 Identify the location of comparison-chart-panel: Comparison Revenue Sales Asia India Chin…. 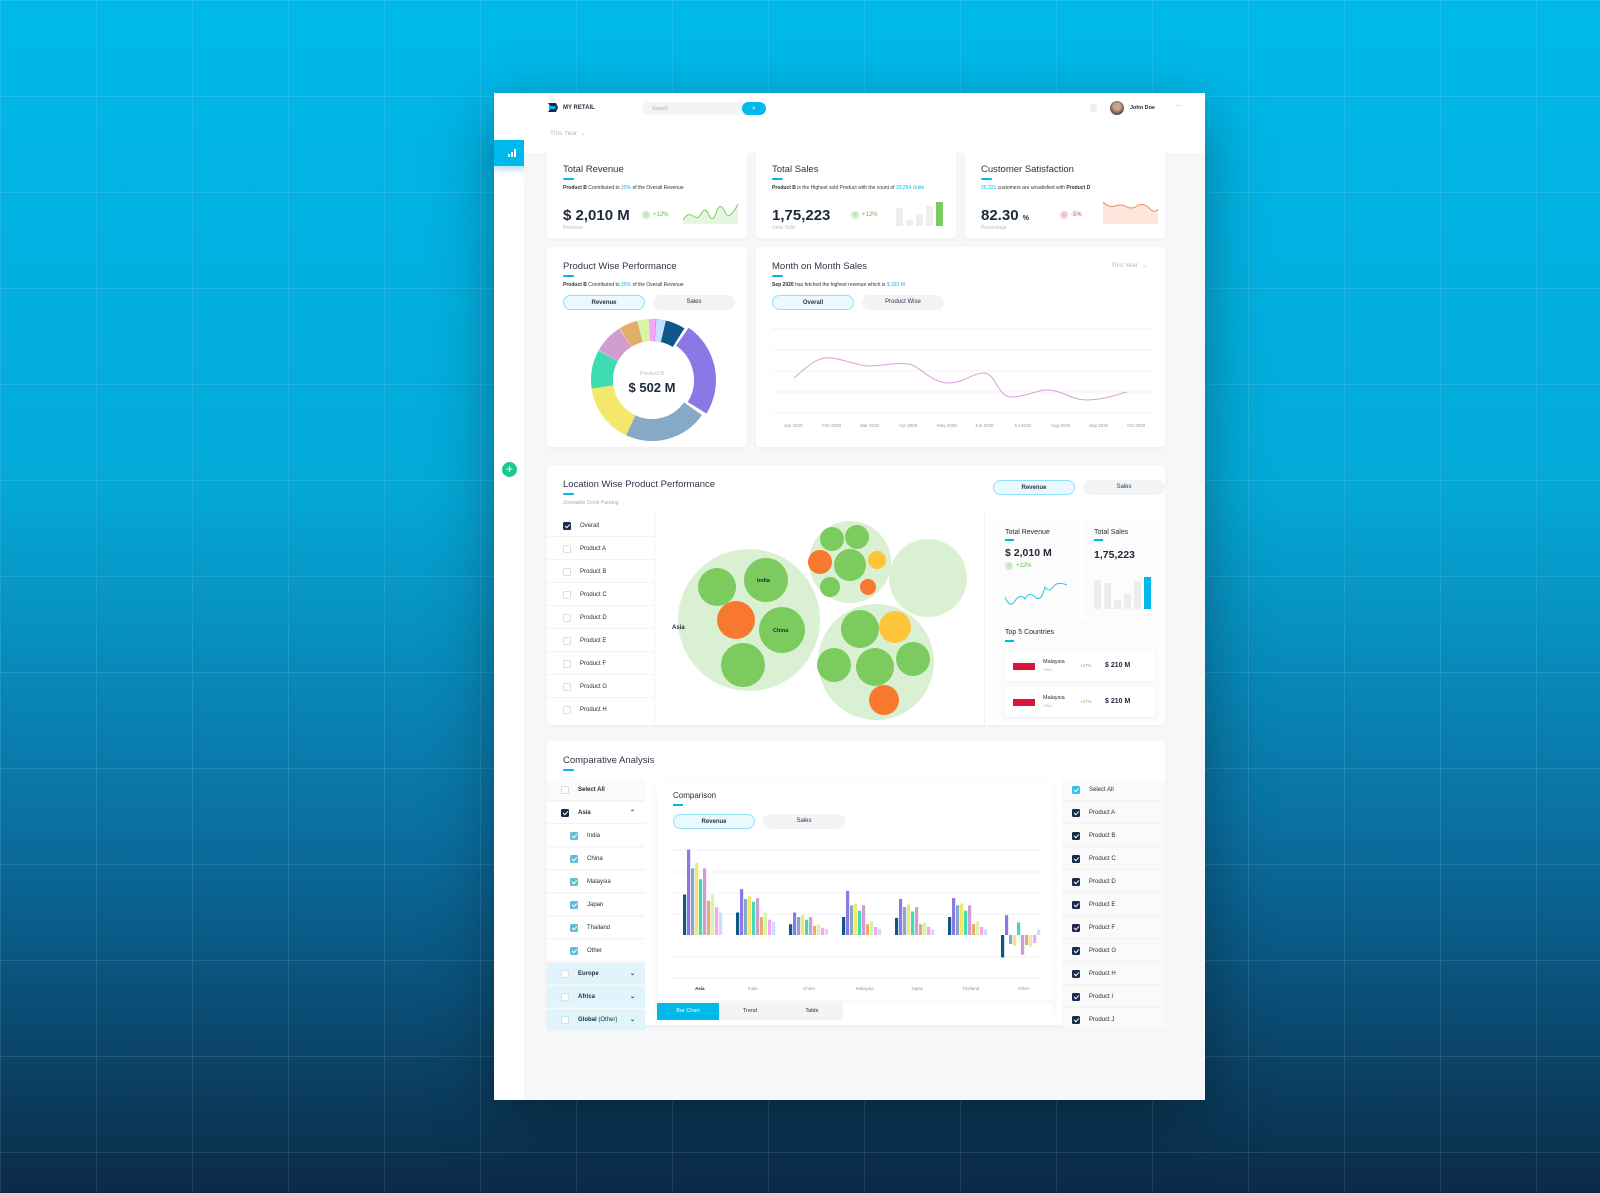
(855, 895).